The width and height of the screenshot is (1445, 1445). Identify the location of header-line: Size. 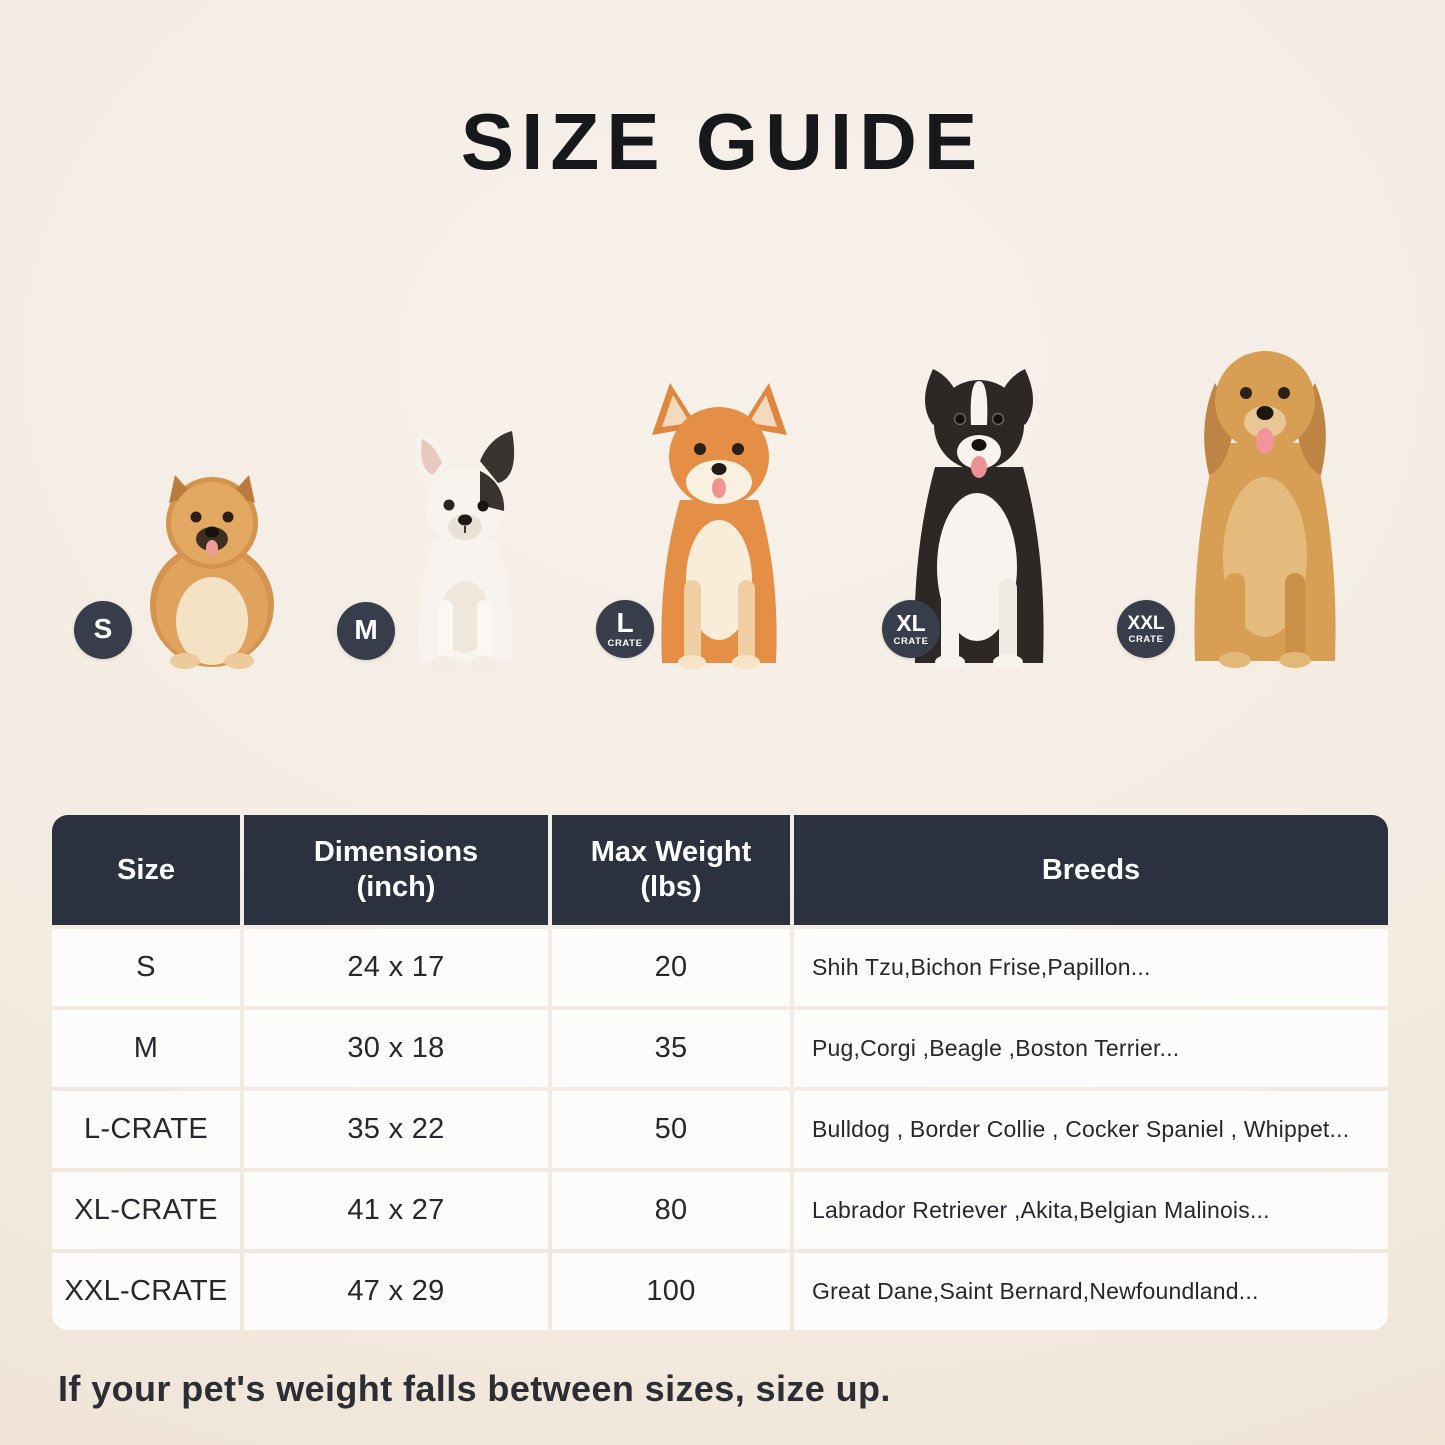
(146, 869).